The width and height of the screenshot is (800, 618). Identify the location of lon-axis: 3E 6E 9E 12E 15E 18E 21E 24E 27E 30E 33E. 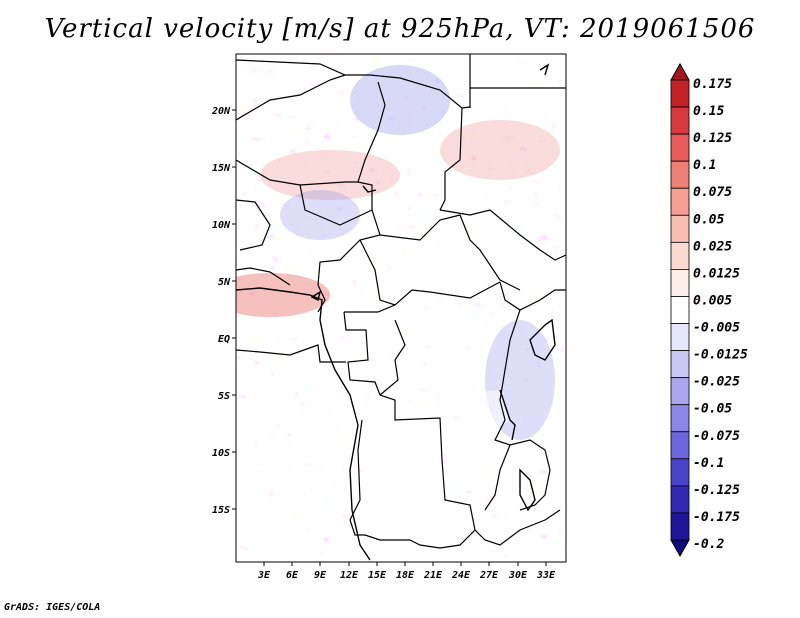
(406, 571).